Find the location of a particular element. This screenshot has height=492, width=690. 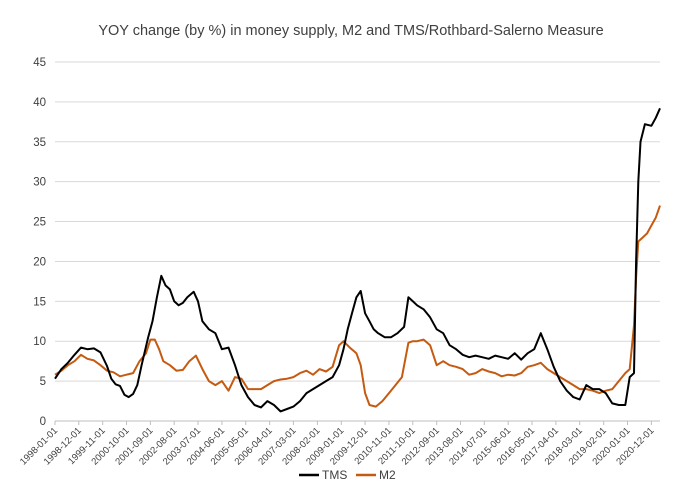

y-tick-label: 15 is located at coordinates (39, 302).